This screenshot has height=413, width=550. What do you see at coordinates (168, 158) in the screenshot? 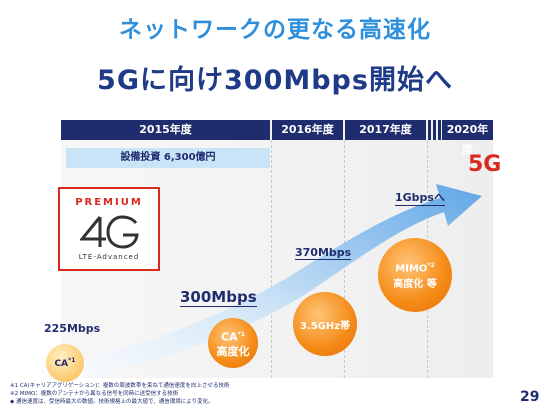
I see `investment-box: 設備投資 6,300億円` at bounding box center [168, 158].